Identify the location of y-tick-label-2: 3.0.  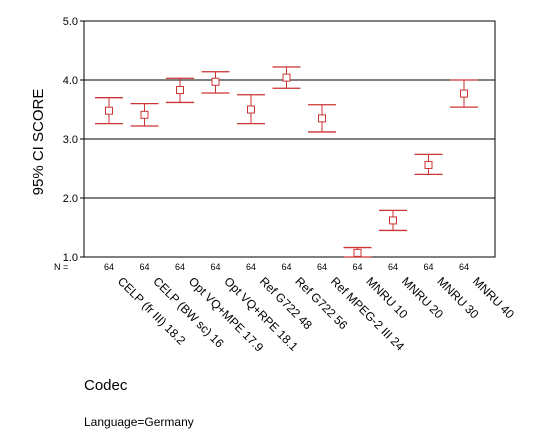
(70, 140).